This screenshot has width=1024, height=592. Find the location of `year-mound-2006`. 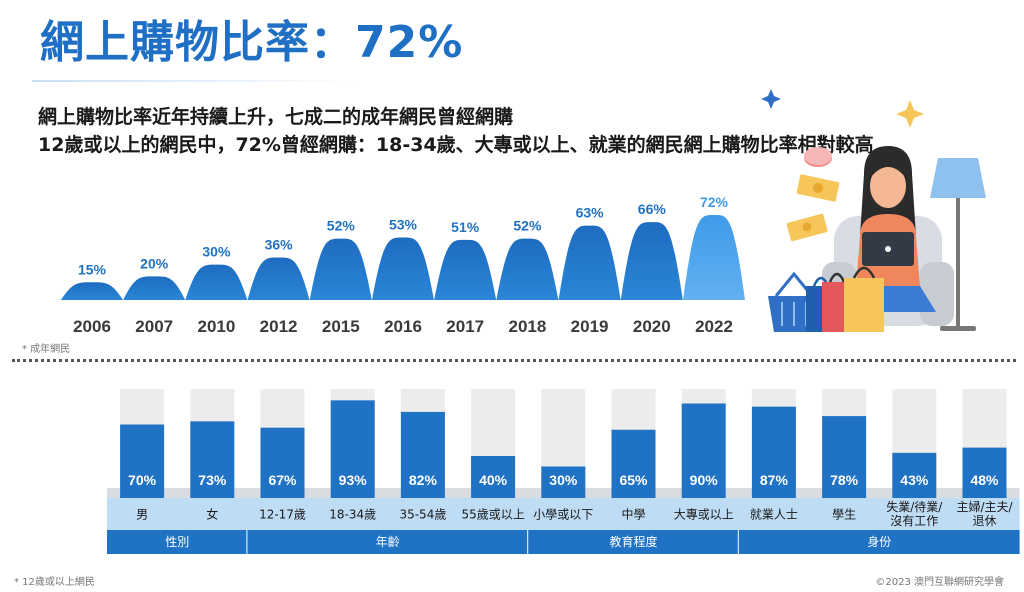

year-mound-2006 is located at coordinates (92, 291).